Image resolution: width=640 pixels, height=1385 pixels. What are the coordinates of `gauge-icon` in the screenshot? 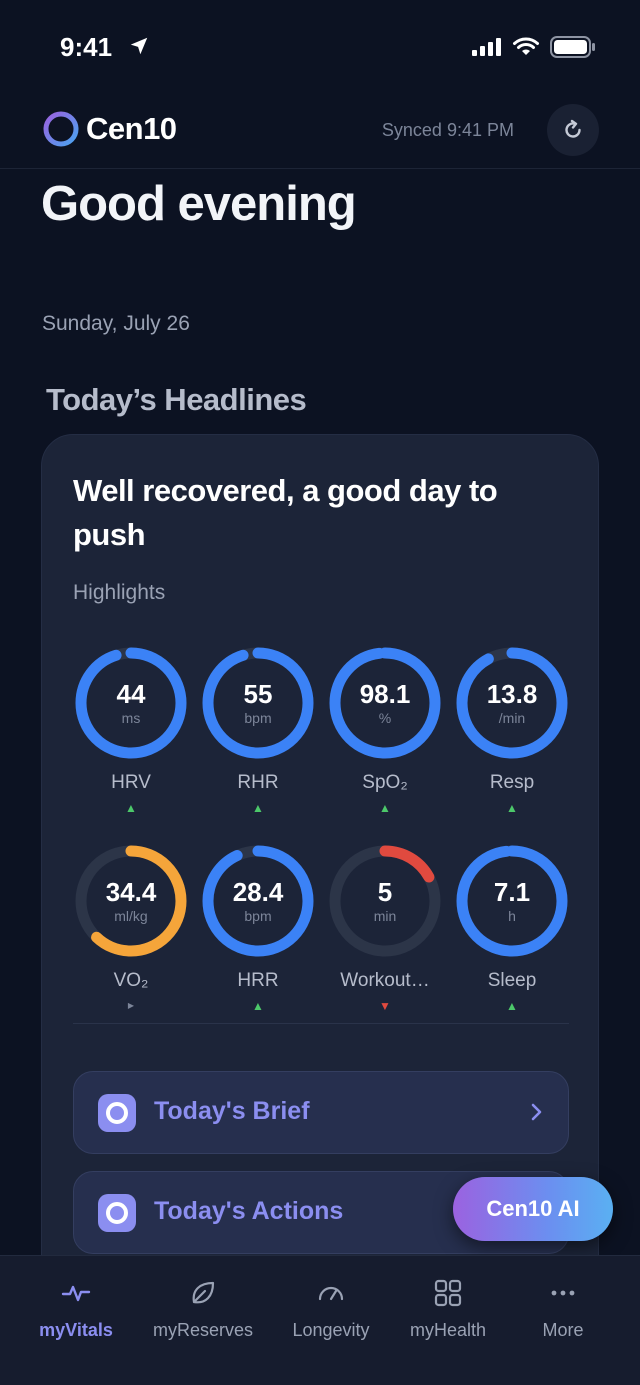 It's located at (331, 1293).